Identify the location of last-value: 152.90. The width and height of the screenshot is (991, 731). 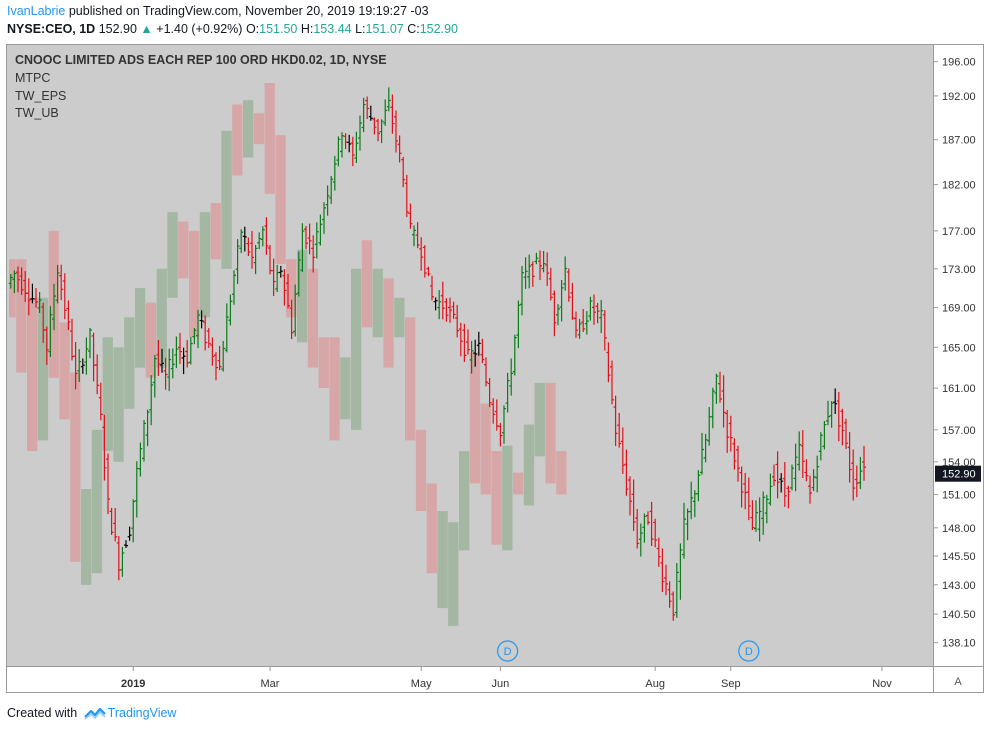
(117, 29).